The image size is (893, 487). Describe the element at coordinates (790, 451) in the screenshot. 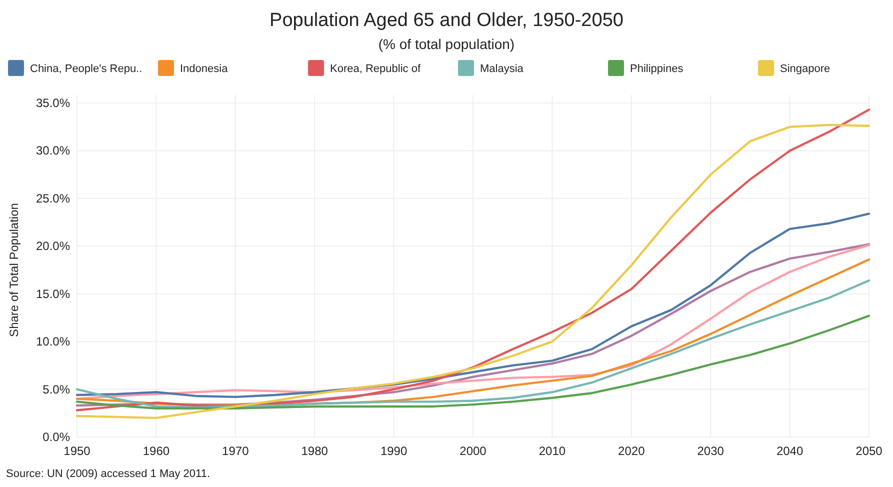

I see `x-tick-label: 2040` at that location.